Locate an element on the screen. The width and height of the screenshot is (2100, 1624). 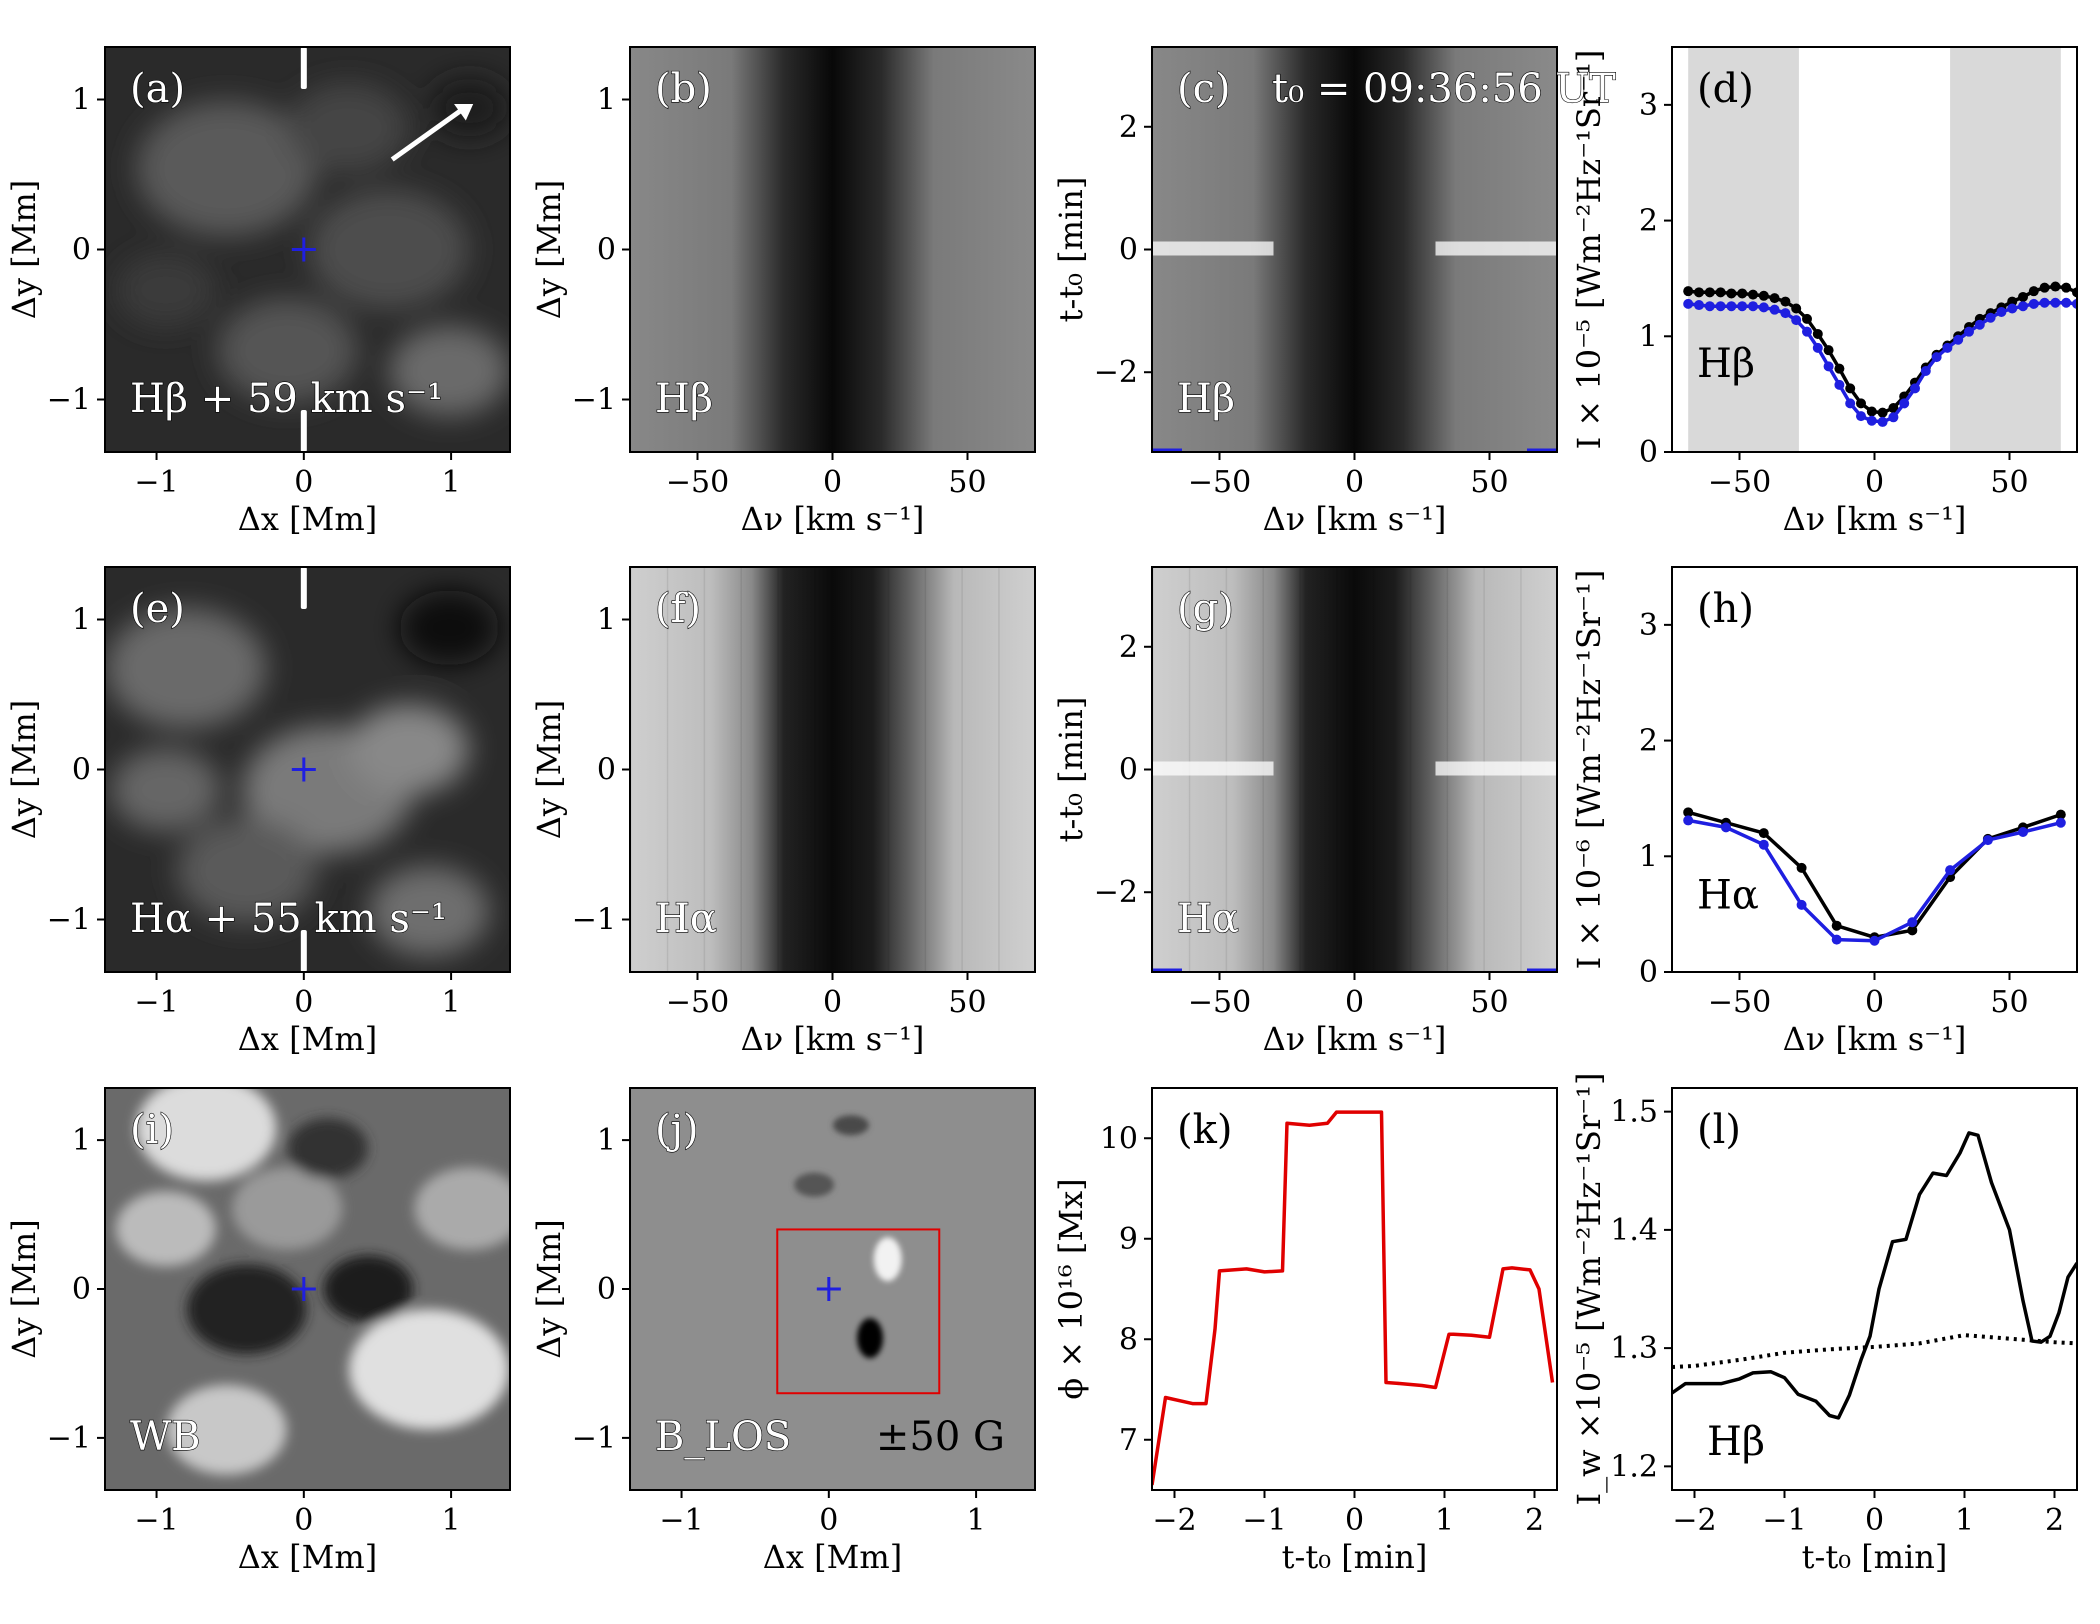
y-tick-label-0: 0 is located at coordinates (1648, 452).